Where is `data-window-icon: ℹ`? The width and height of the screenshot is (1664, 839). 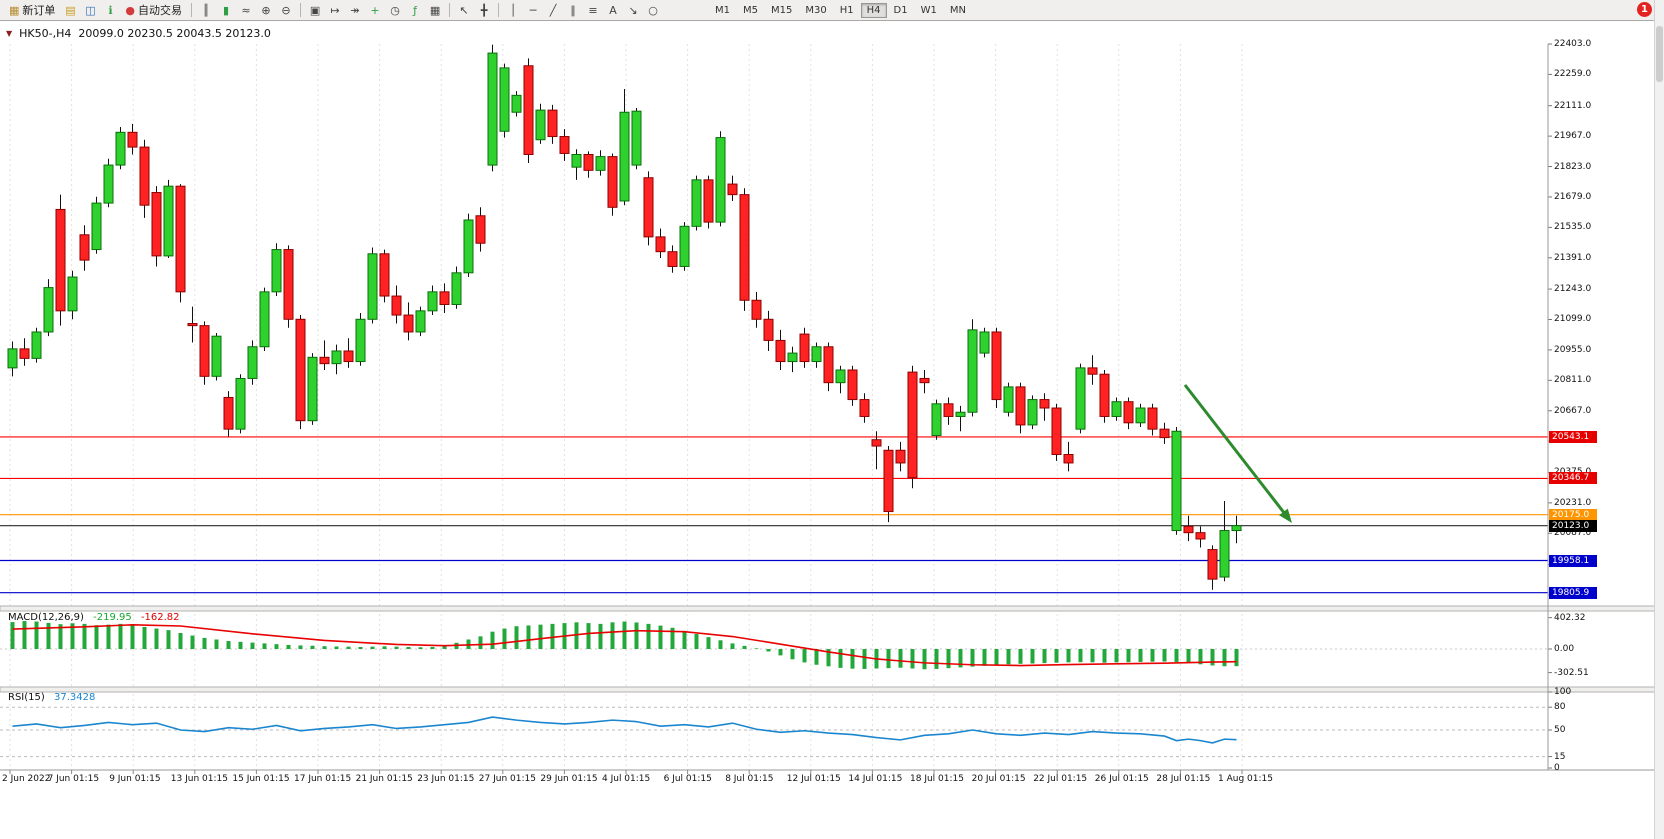
data-window-icon: ℹ is located at coordinates (110, 10).